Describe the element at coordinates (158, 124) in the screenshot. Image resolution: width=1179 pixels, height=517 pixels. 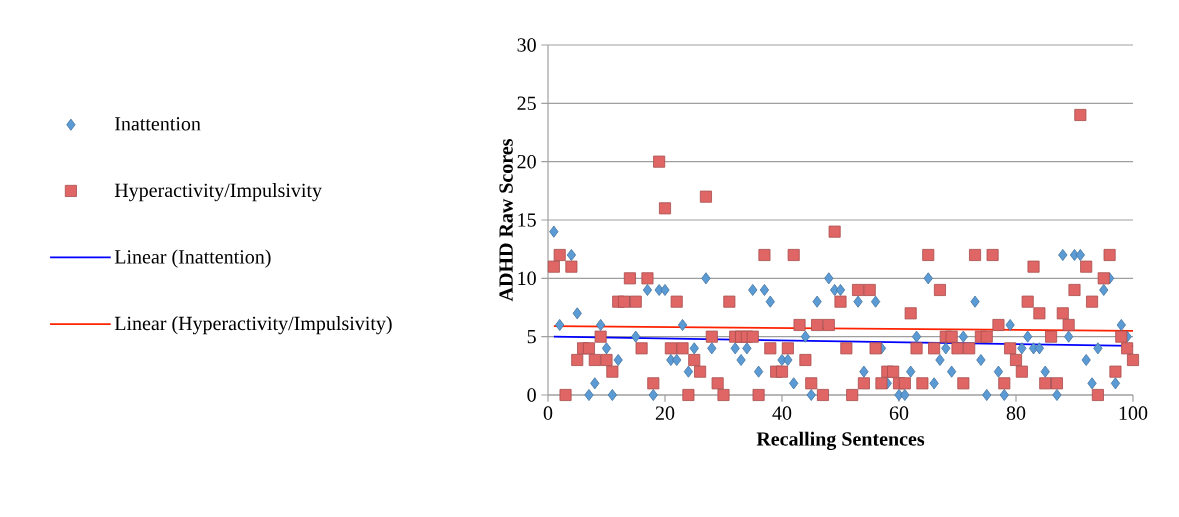
I see `legend-label: Inattention` at that location.